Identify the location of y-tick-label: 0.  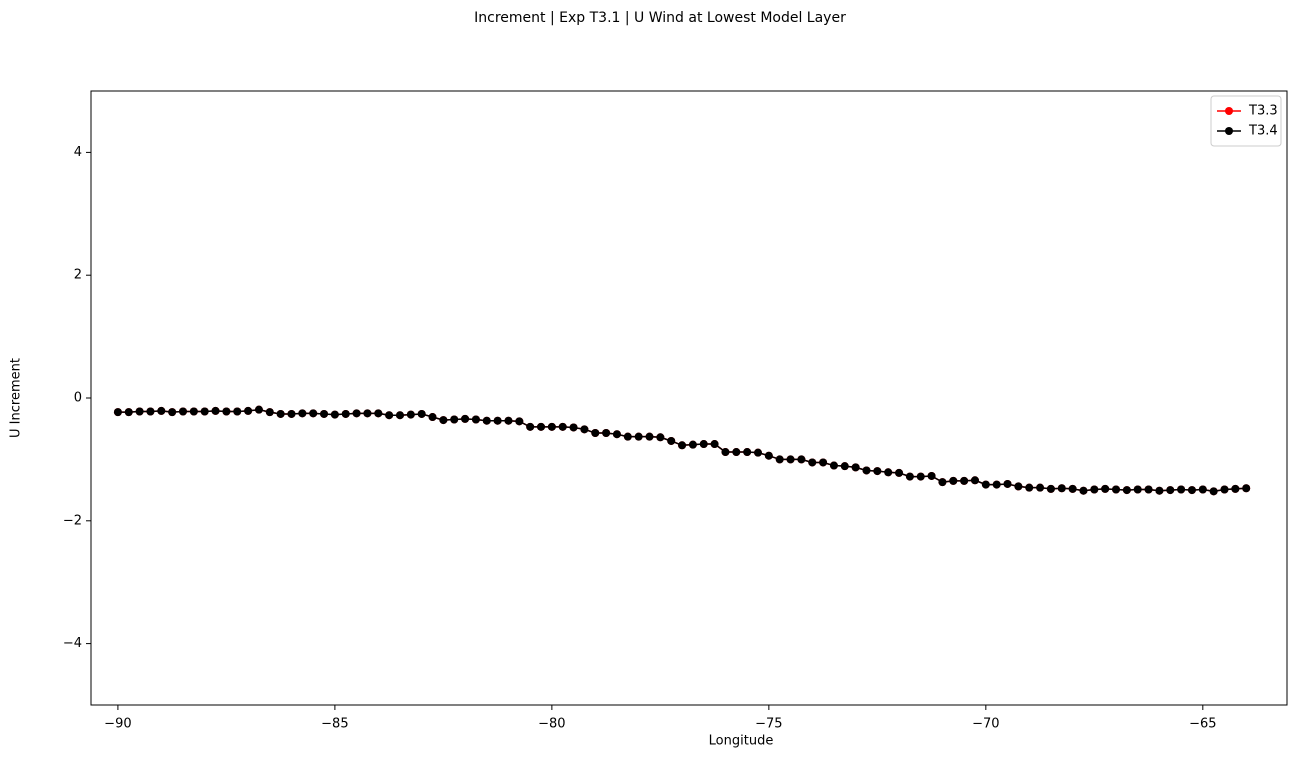
(78, 398).